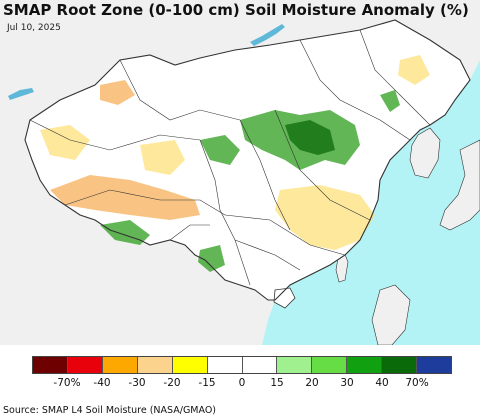 This screenshot has height=420, width=480. What do you see at coordinates (21, 94) in the screenshot?
I see `lake-balkhash` at bounding box center [21, 94].